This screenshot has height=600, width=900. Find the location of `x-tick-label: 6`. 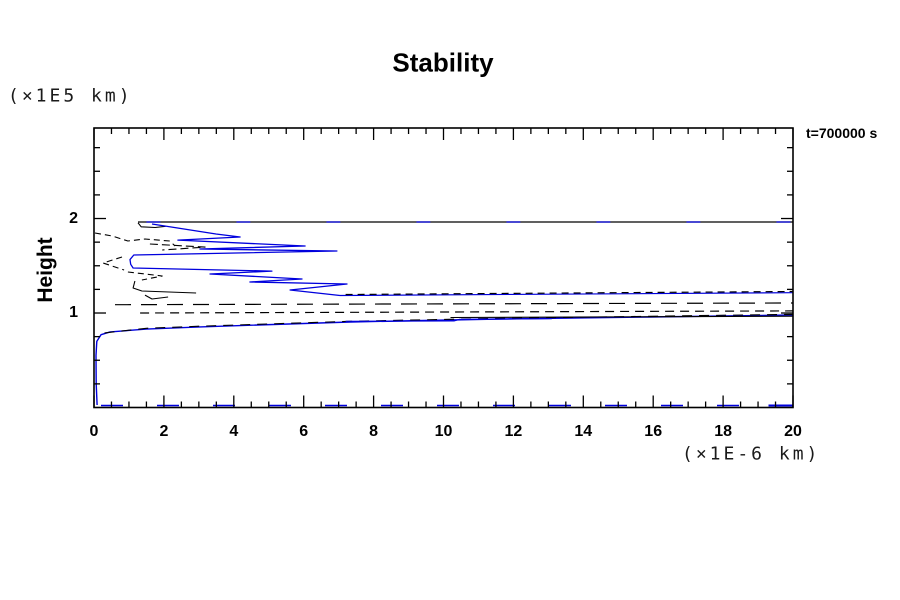

x-tick-label: 6 is located at coordinates (304, 431).